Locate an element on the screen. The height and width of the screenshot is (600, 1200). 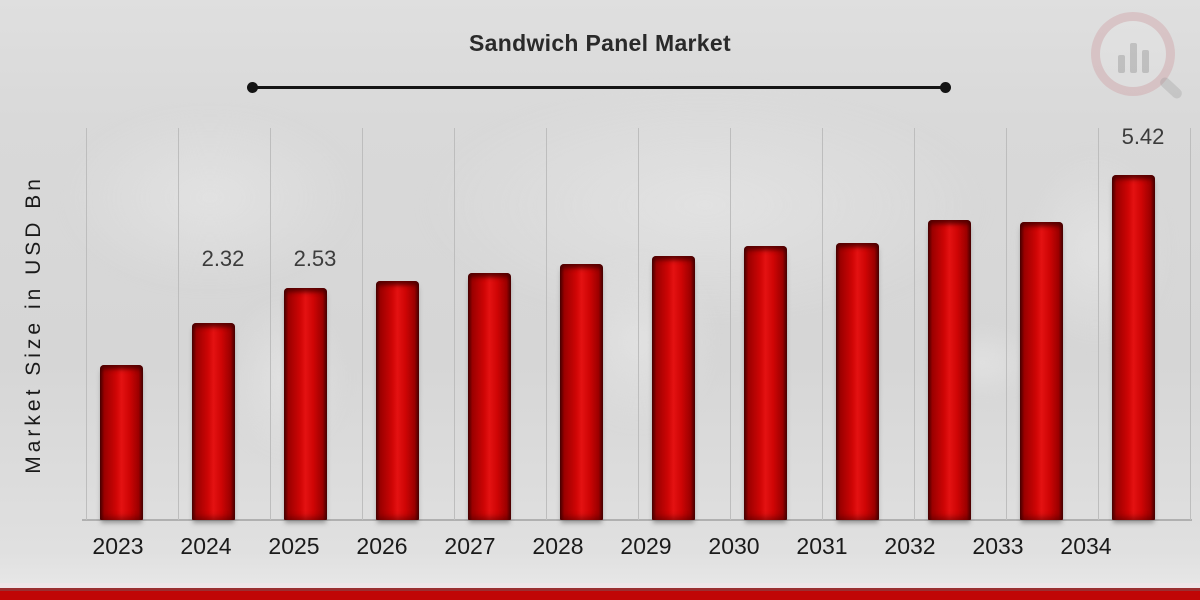
chart-title: Sandwich Panel Market is located at coordinates (600, 43).